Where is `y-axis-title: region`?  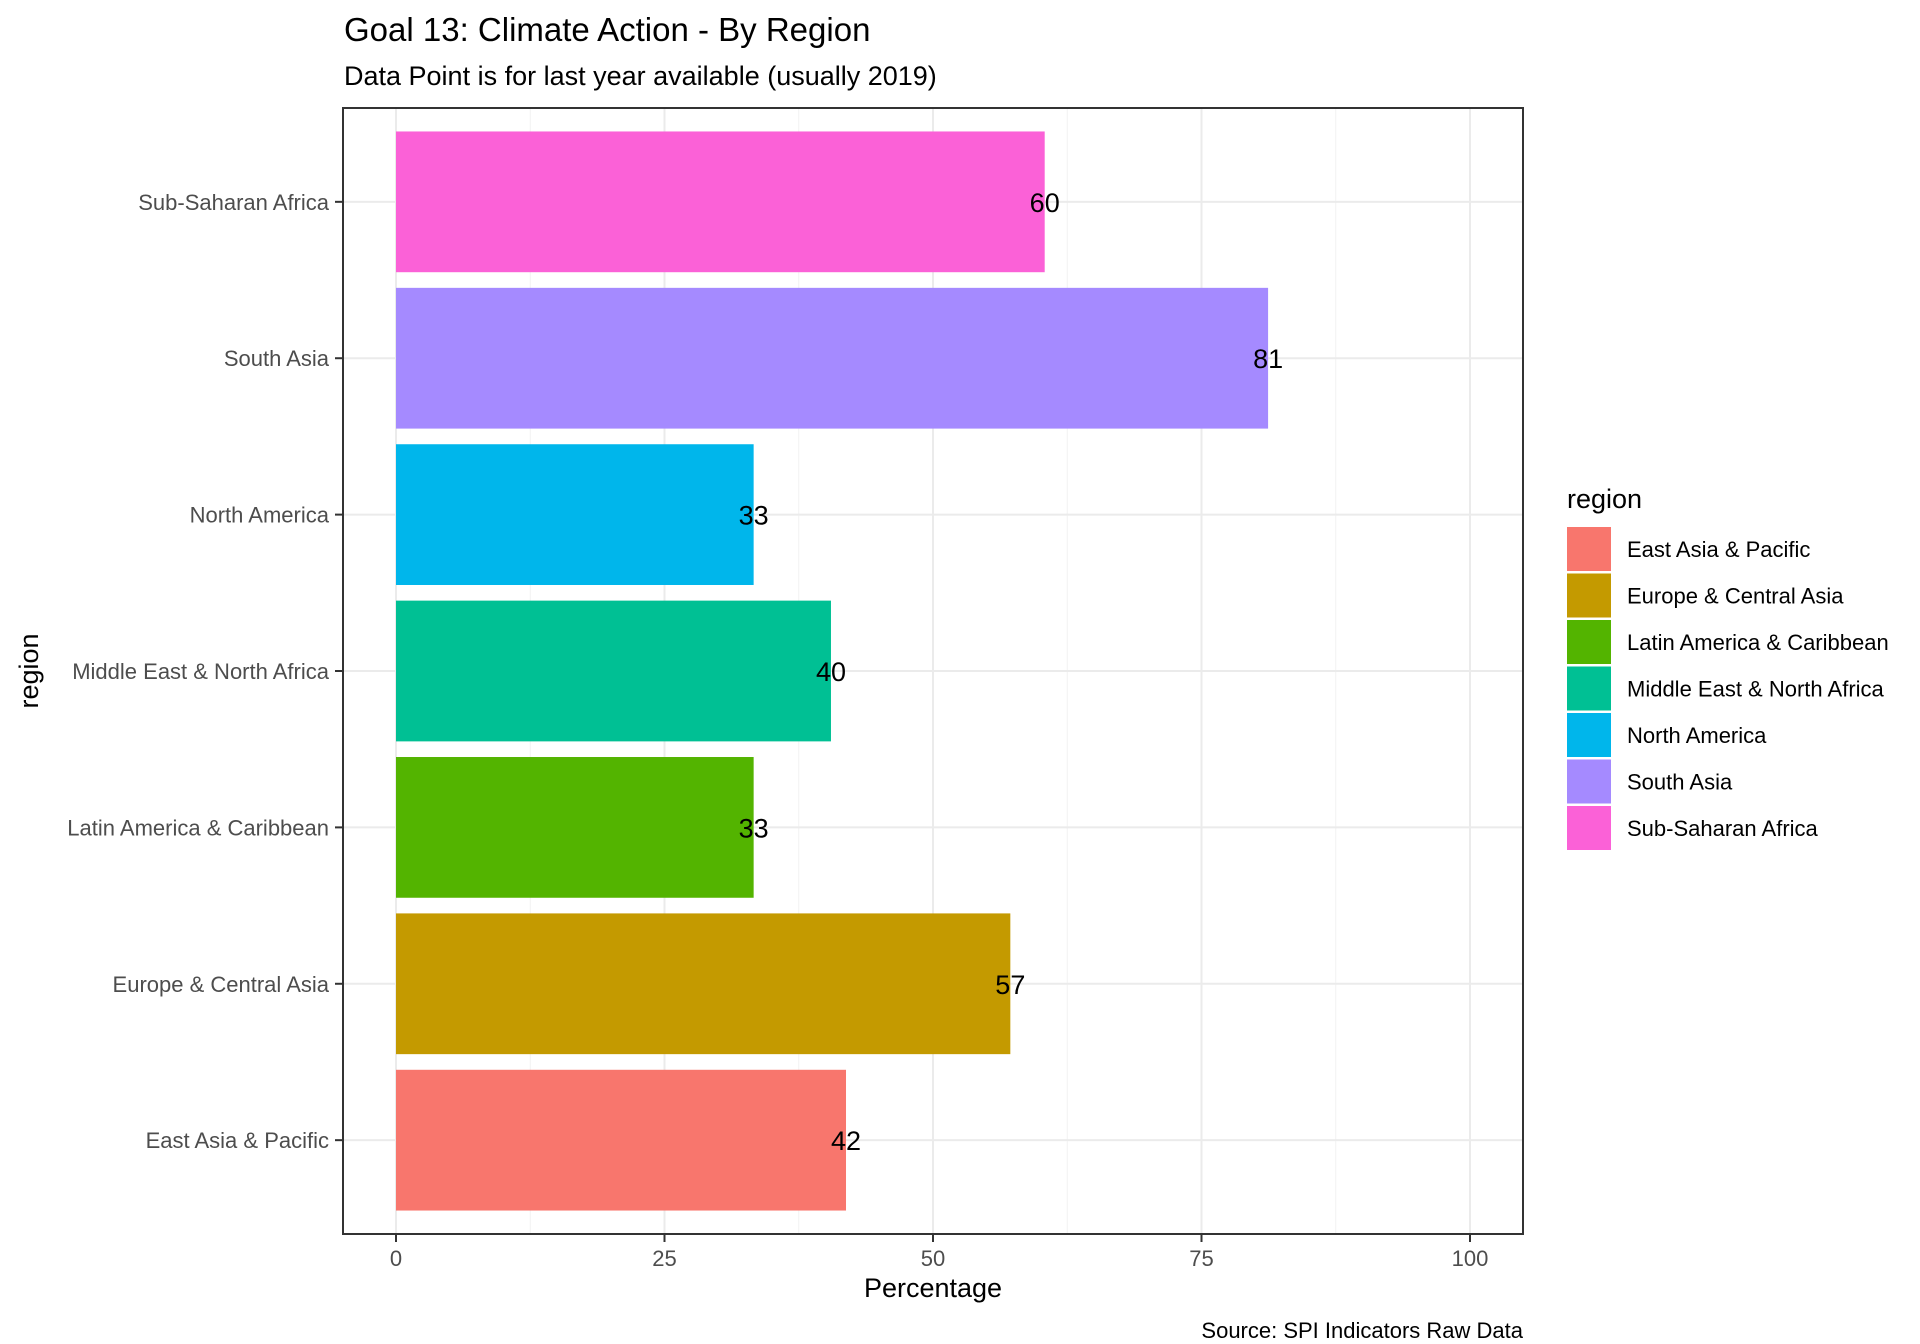
y-axis-title: region is located at coordinates (29, 670).